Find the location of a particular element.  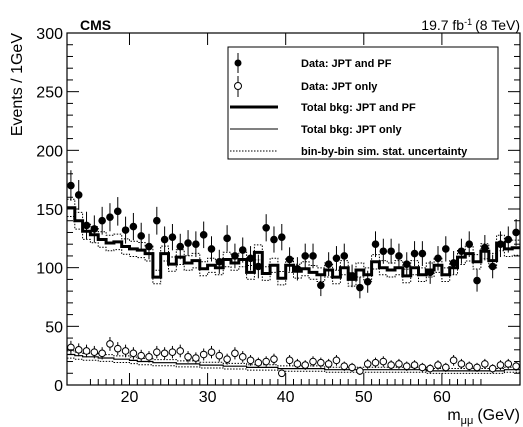

y-tick-label: 0 is located at coordinates (58, 386).